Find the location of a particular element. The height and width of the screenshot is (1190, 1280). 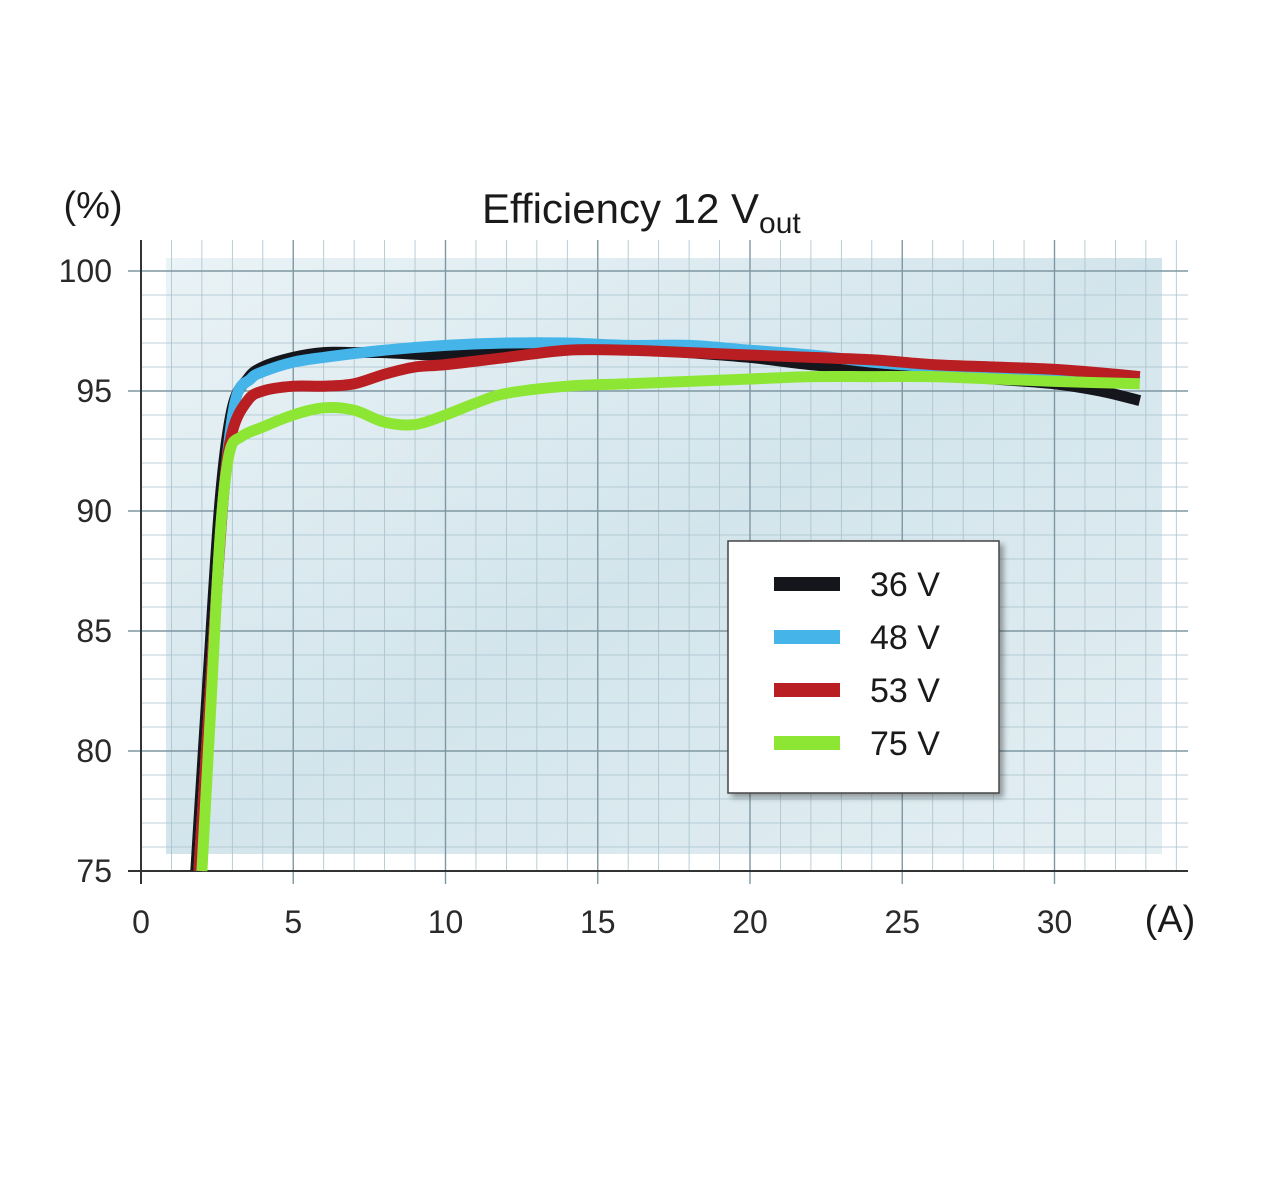

y-tick-labels: 75 80 85 90 95 100 is located at coordinates (85, 571).